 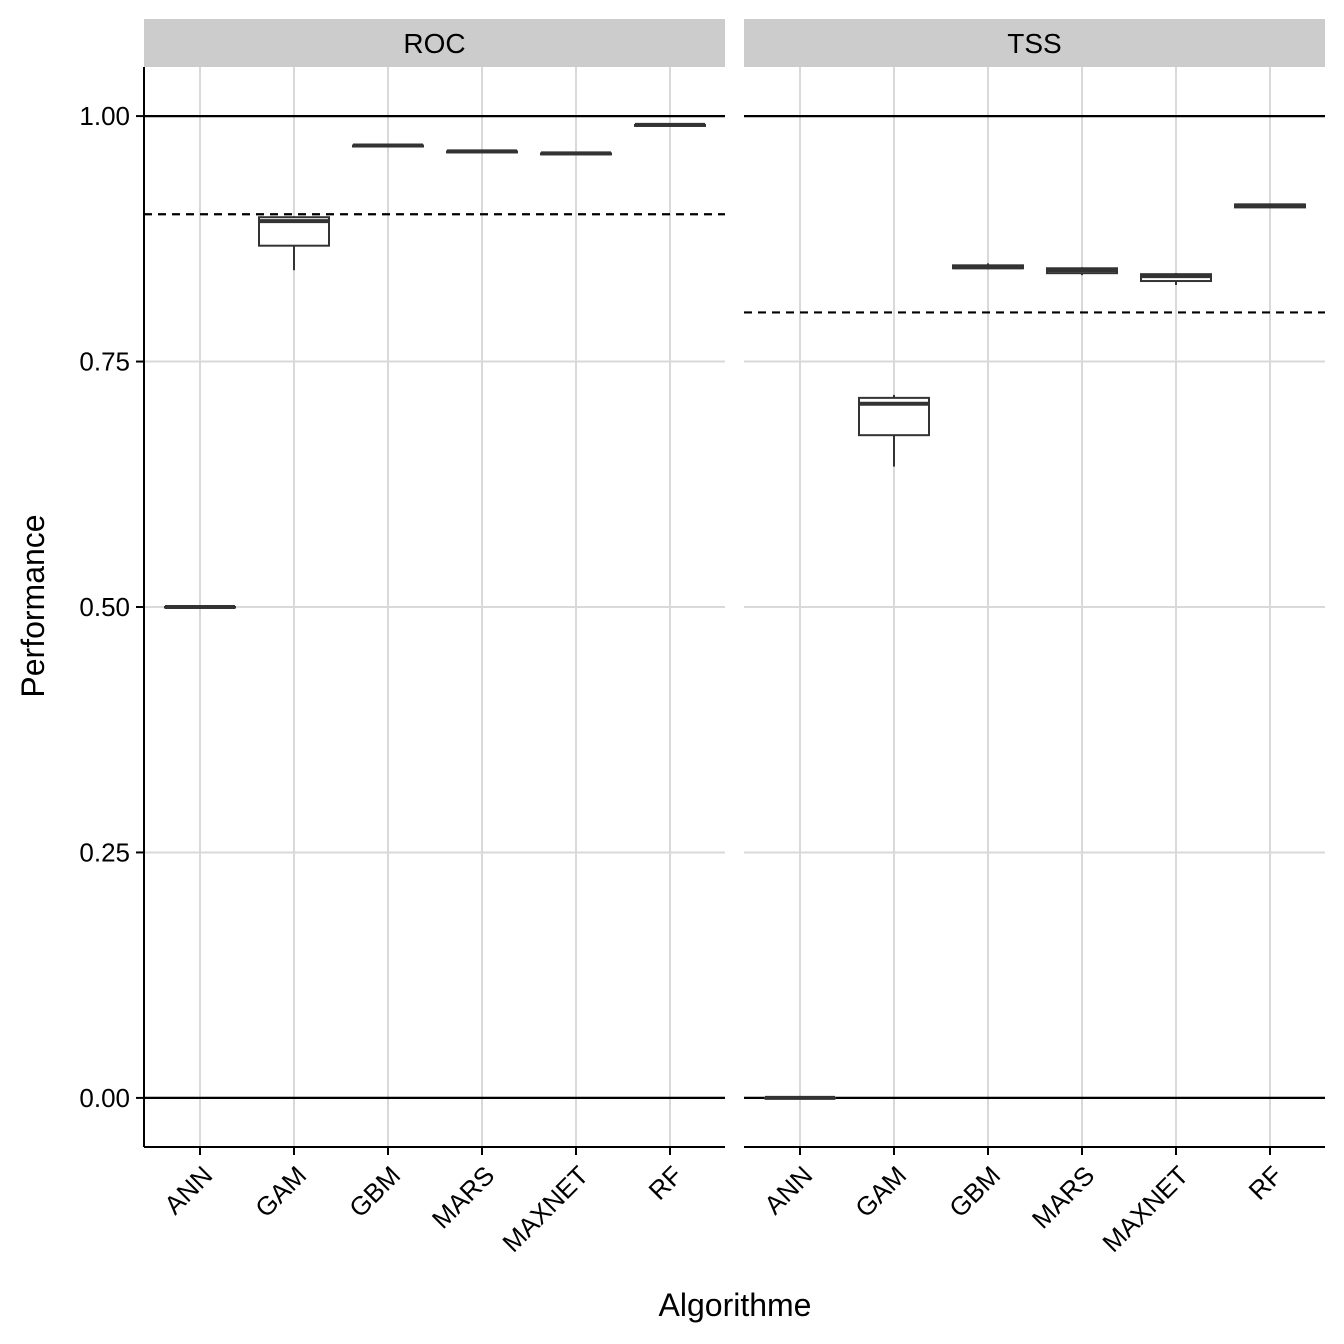 What do you see at coordinates (735, 1305) in the screenshot?
I see `x-axis-title: Algorithme` at bounding box center [735, 1305].